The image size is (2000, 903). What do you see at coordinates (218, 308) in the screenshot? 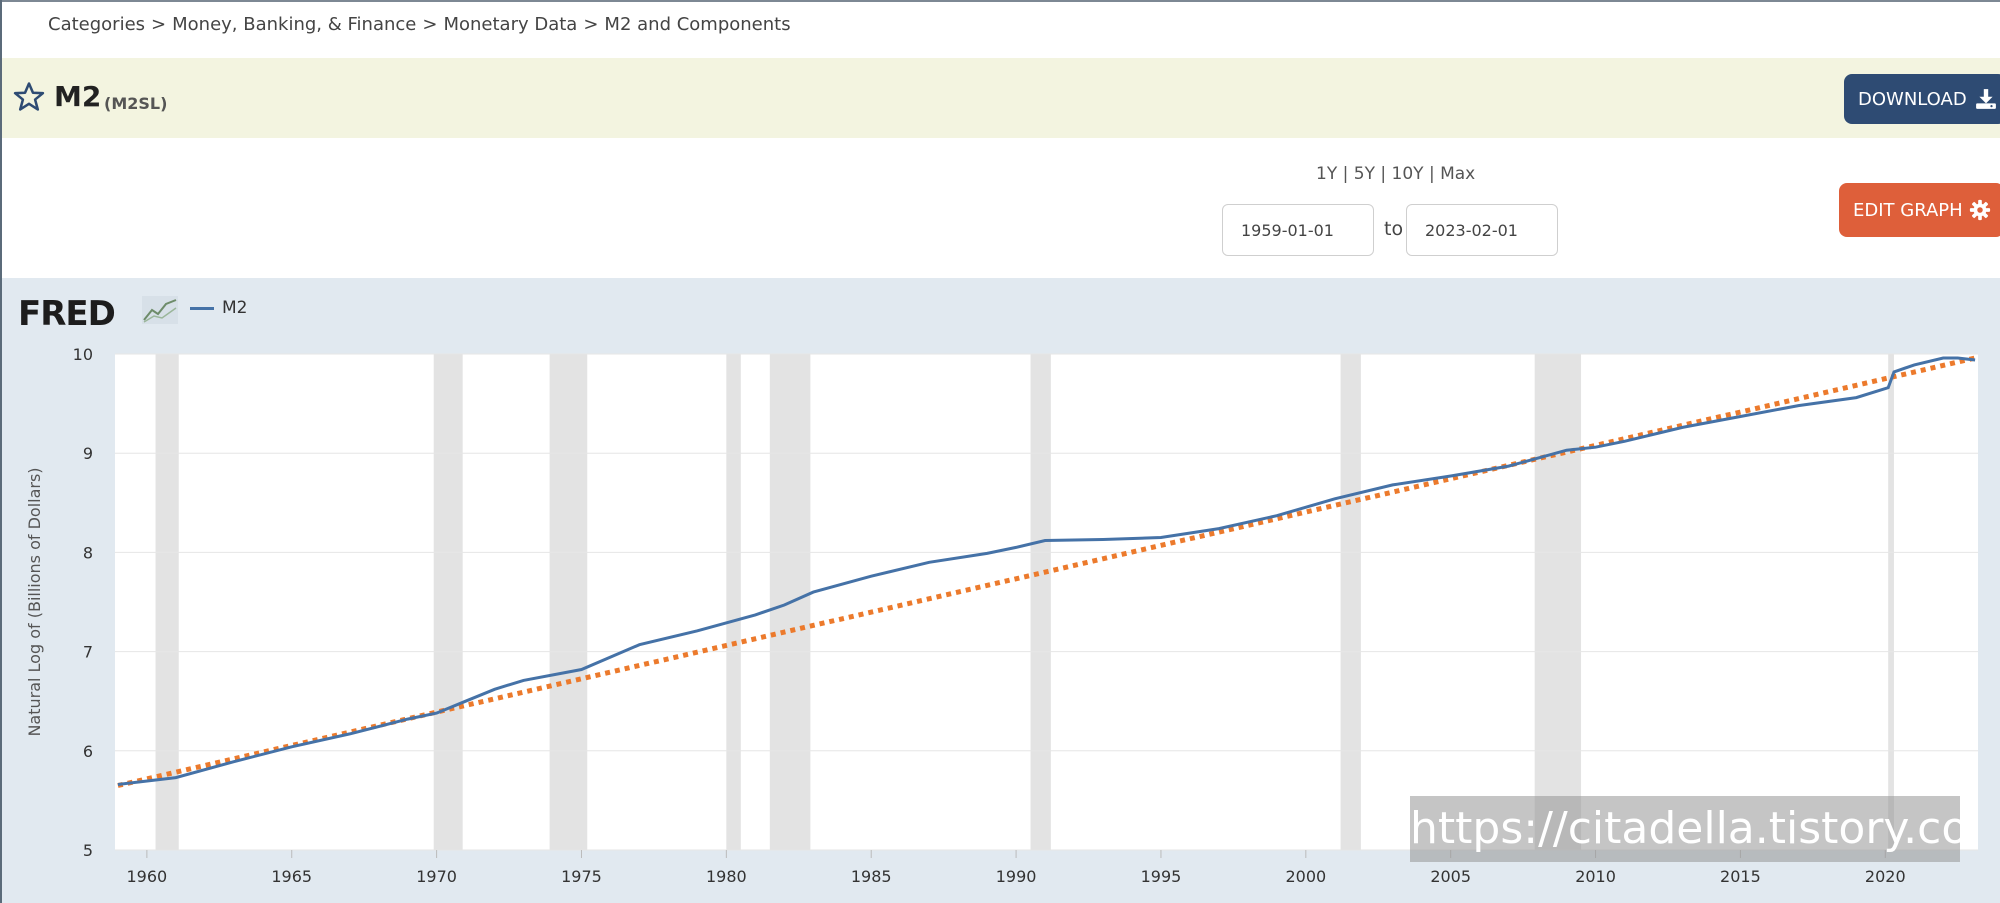
I see `chart-legend: M2` at bounding box center [218, 308].